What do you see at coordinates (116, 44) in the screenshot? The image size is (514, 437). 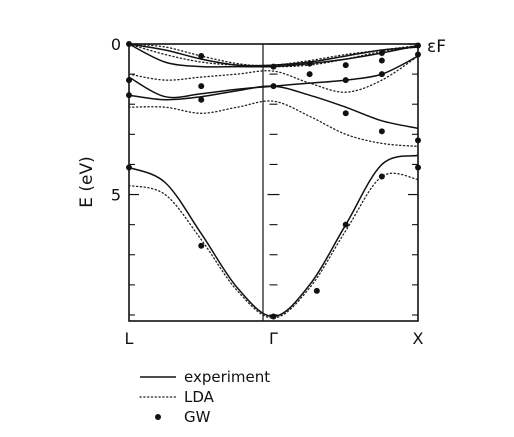 I see `y-tick-label: 0` at bounding box center [116, 44].